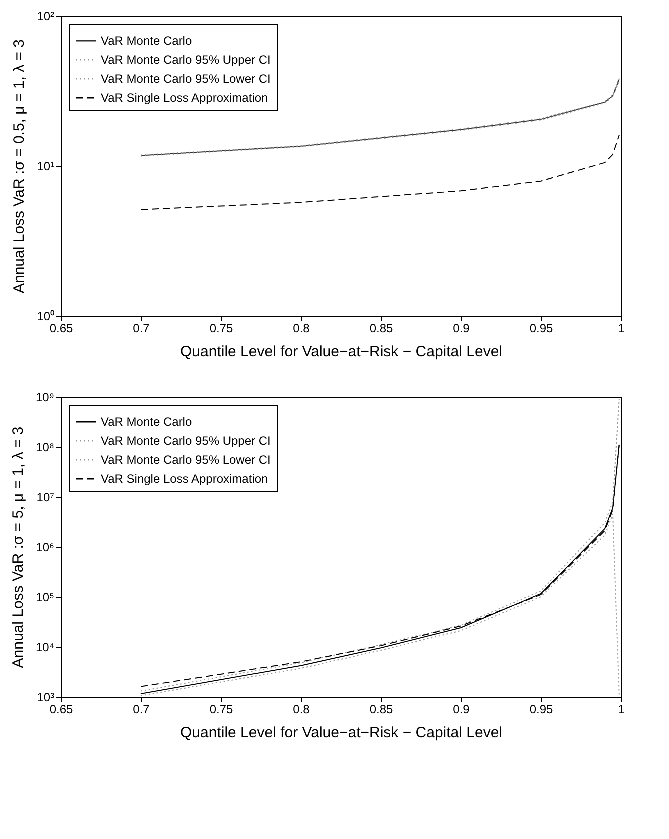 Image resolution: width=669 pixels, height=839 pixels. What do you see at coordinates (45, 397) in the screenshot?
I see `y-tick-label: 10⁹` at bounding box center [45, 397].